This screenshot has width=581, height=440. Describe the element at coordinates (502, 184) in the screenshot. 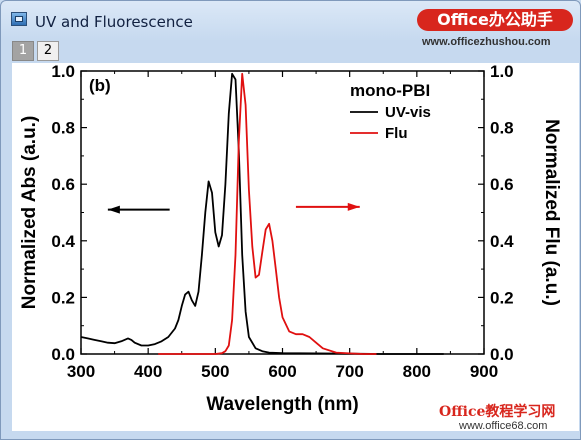

I see `y-tick-label-right: 0.6` at that location.